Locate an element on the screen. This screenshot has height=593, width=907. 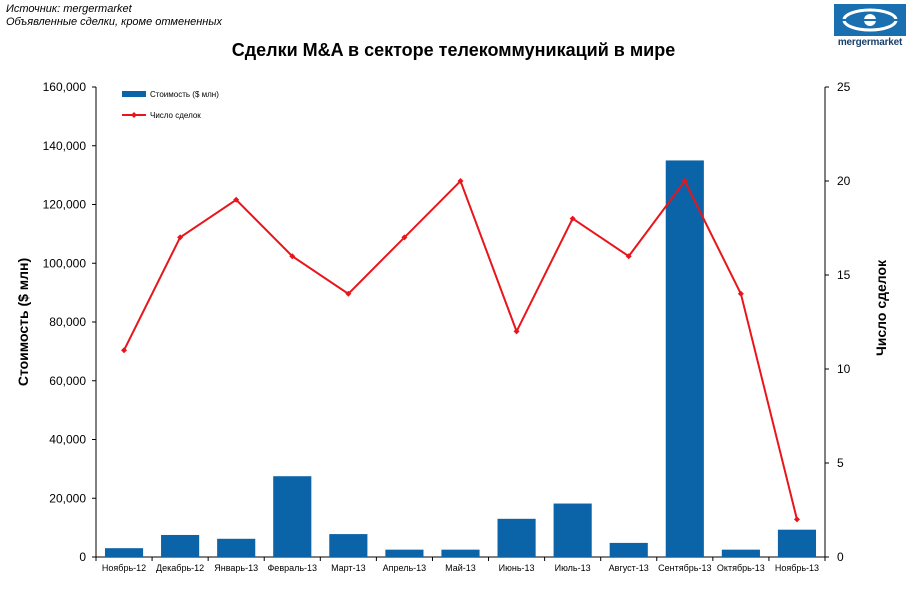
x-tick-label: Февраль-13 is located at coordinates (292, 568).